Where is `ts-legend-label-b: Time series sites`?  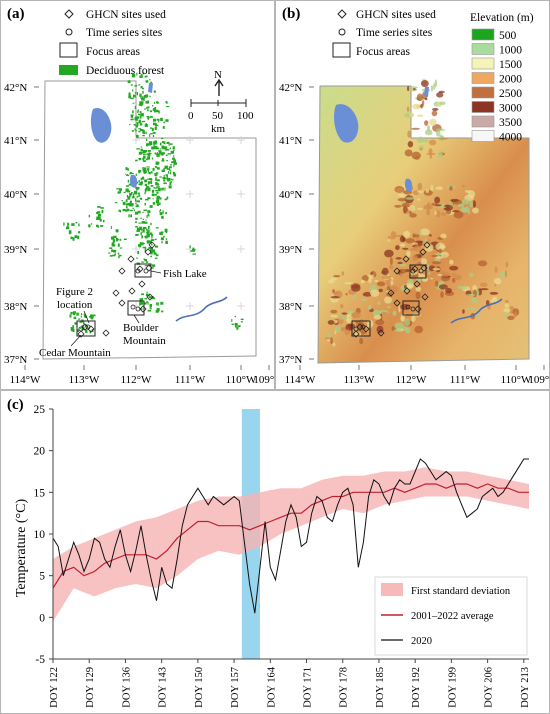
ts-legend-label-b: Time series sites is located at coordinates (394, 33).